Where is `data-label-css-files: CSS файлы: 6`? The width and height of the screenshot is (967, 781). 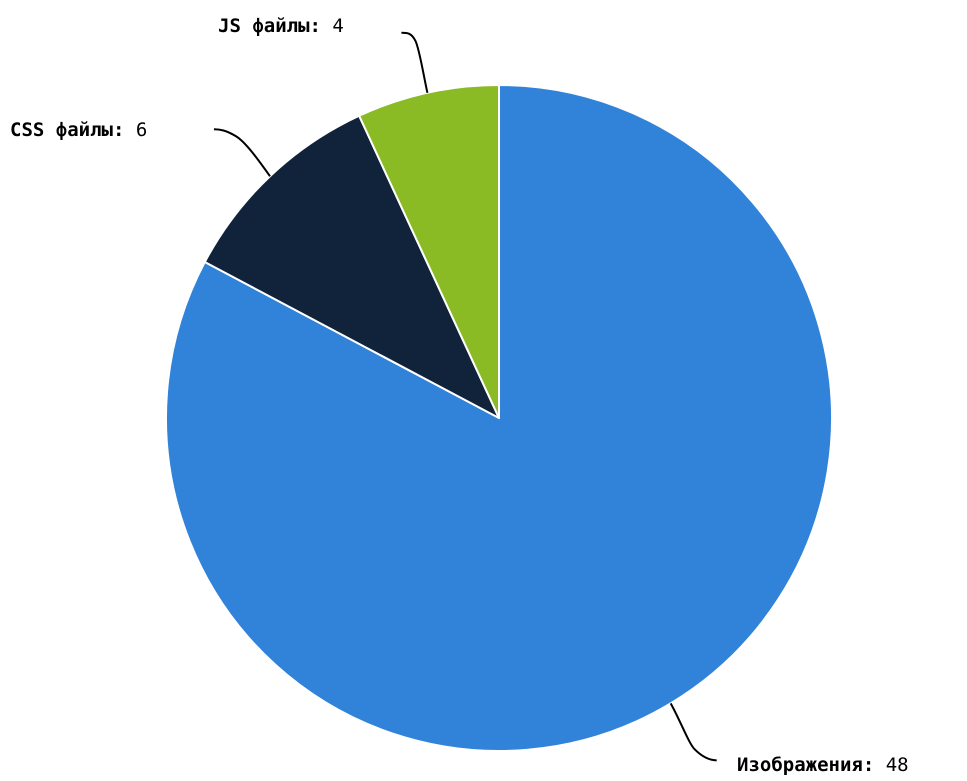
data-label-css-files: CSS файлы: 6 is located at coordinates (78, 130).